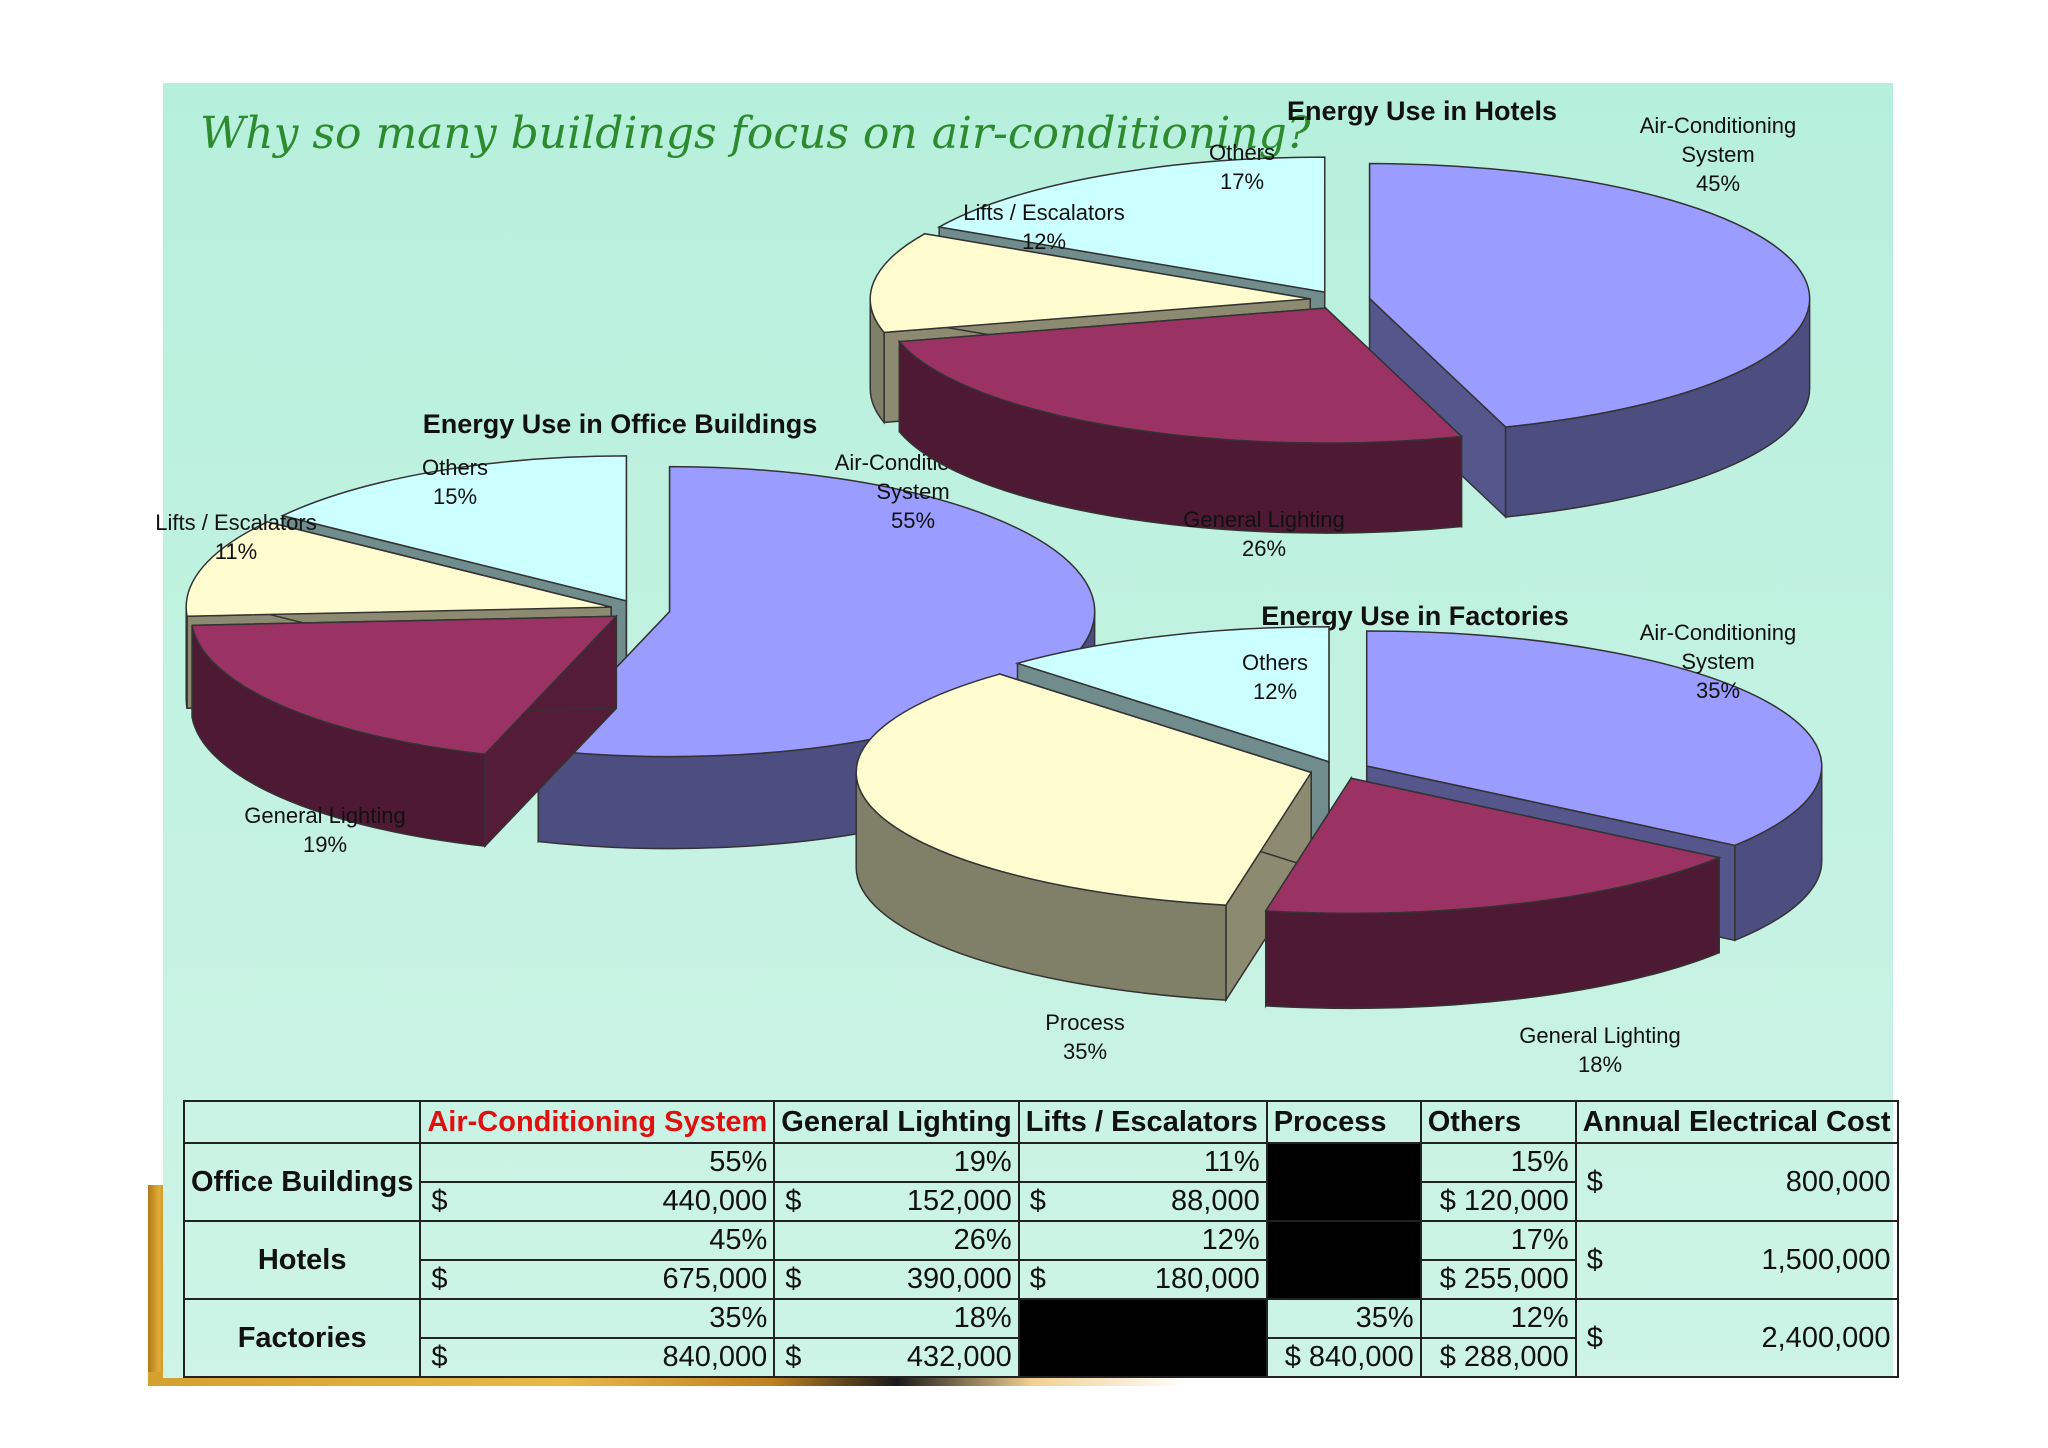 The width and height of the screenshot is (2048, 1448). What do you see at coordinates (715, 1201) in the screenshot?
I see `ac-cost-value: 440,000` at bounding box center [715, 1201].